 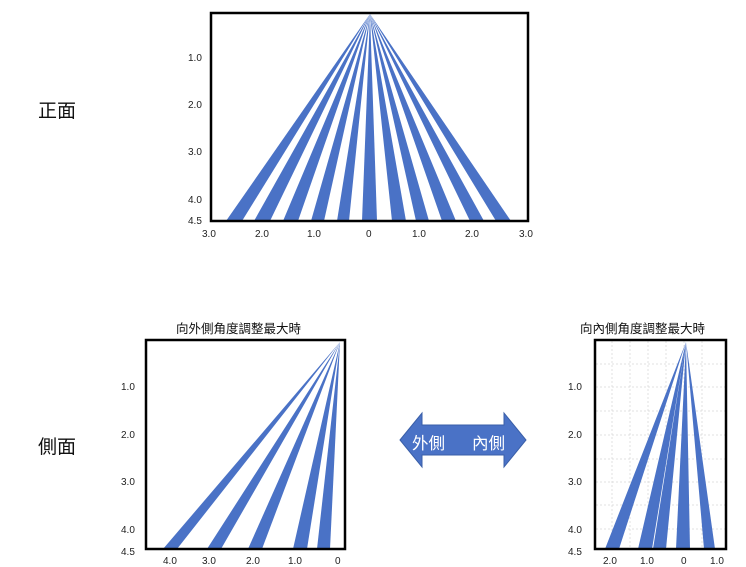 What do you see at coordinates (239, 329) in the screenshot?
I see `side-outward-title: 向外側角度調整最大時` at bounding box center [239, 329].